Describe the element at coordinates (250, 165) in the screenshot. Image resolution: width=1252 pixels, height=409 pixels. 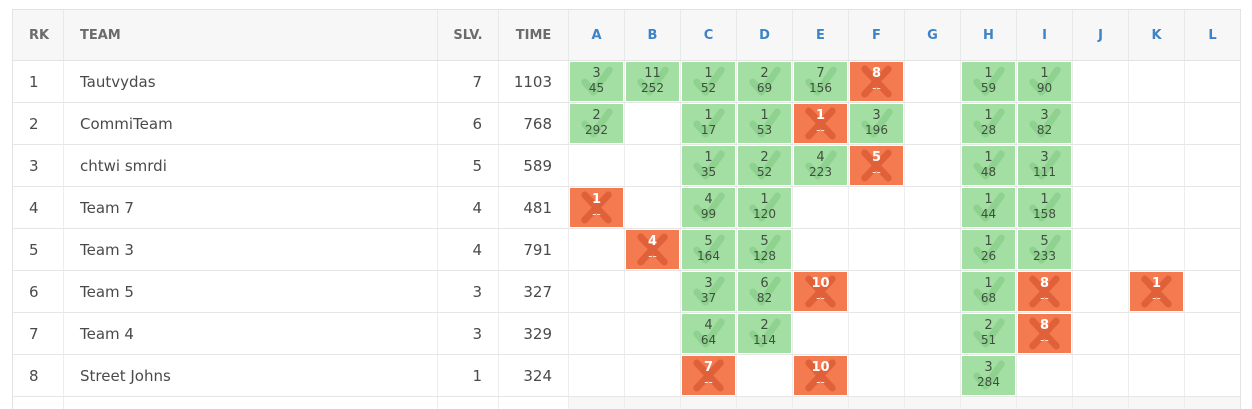
I see `team-name: chtwi smrdi` at that location.